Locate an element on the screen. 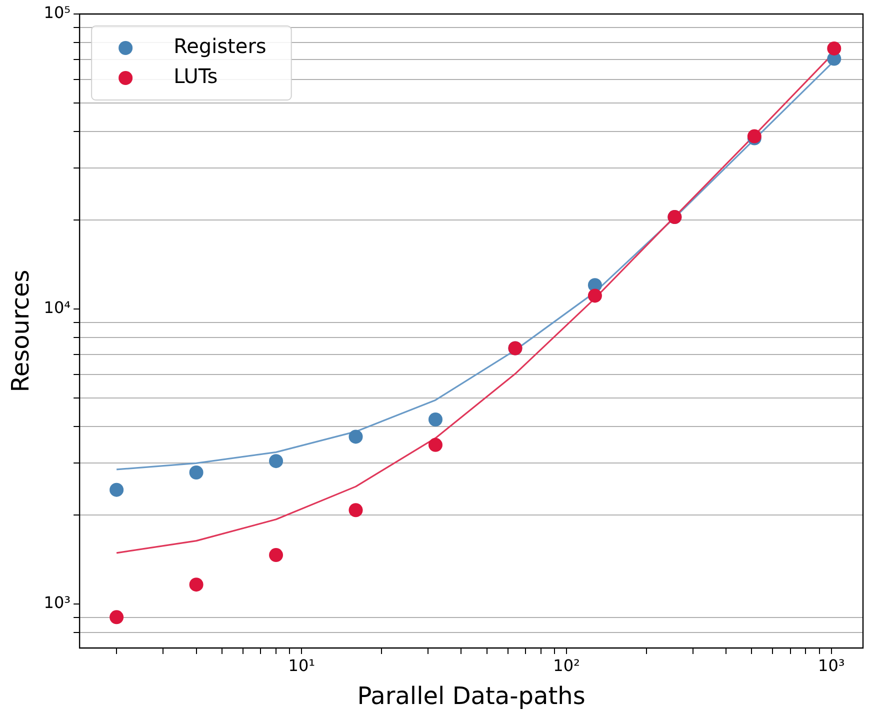 This screenshot has width=870, height=720. x-axis-title: Parallel Data-paths is located at coordinates (471, 696).